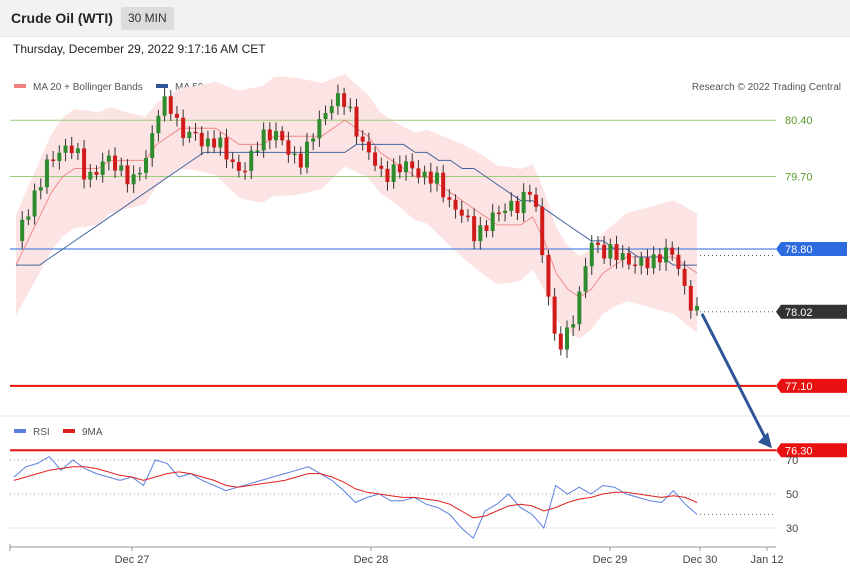  What do you see at coordinates (41, 432) in the screenshot?
I see `legend-rsi-label: RSI` at bounding box center [41, 432].